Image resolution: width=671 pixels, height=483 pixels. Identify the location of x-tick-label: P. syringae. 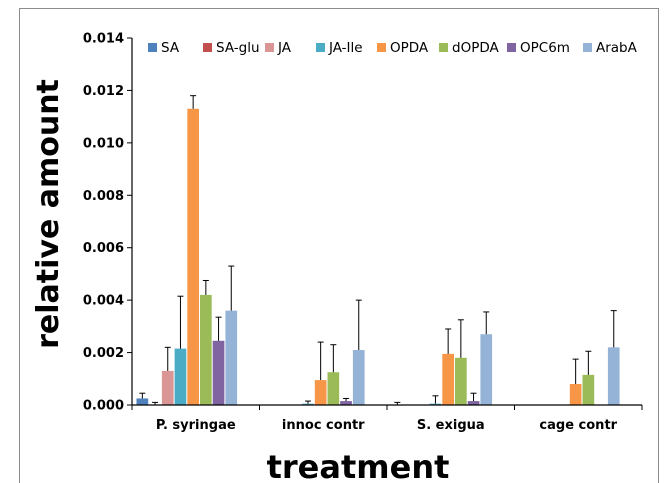
(196, 425).